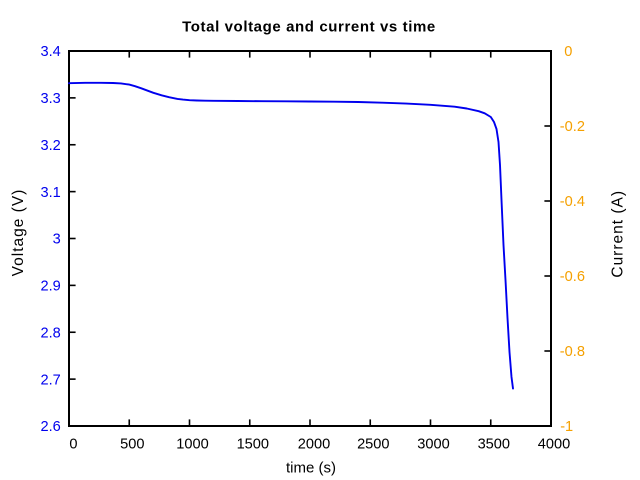 The height and width of the screenshot is (480, 640). Describe the element at coordinates (572, 352) in the screenshot. I see `svg-text: -0.8` at that location.